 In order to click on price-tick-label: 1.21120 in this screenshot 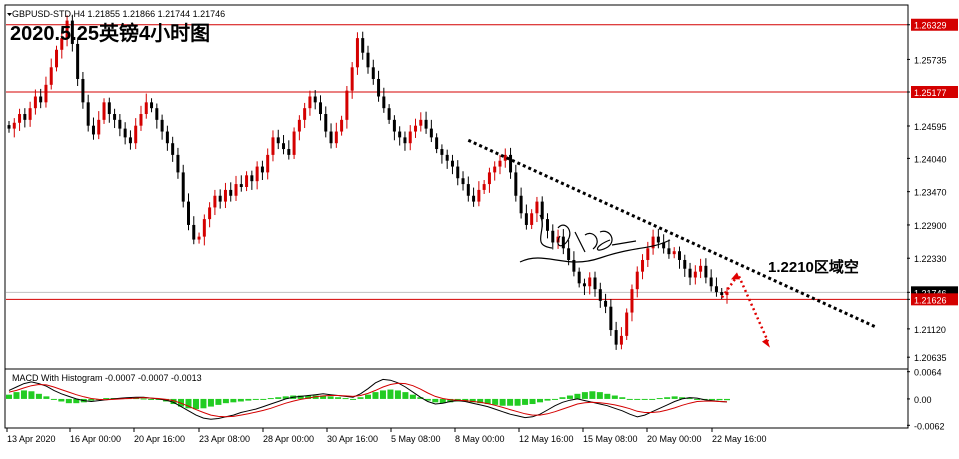, I will do `click(930, 330)`.